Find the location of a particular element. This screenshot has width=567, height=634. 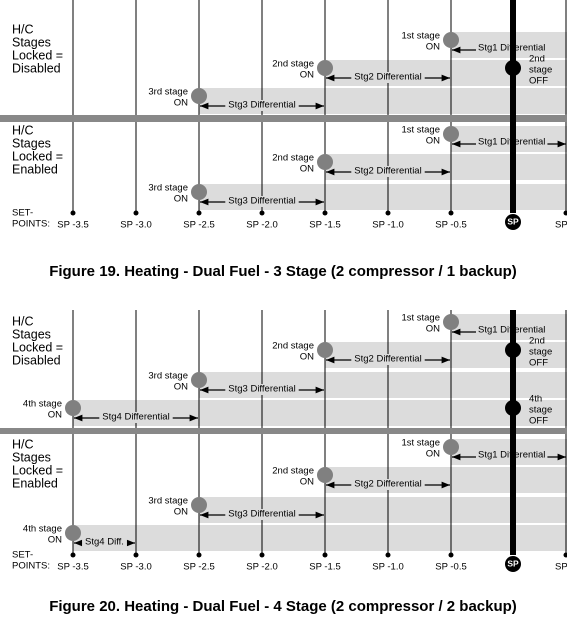

sp-marker is located at coordinates (513, 564).